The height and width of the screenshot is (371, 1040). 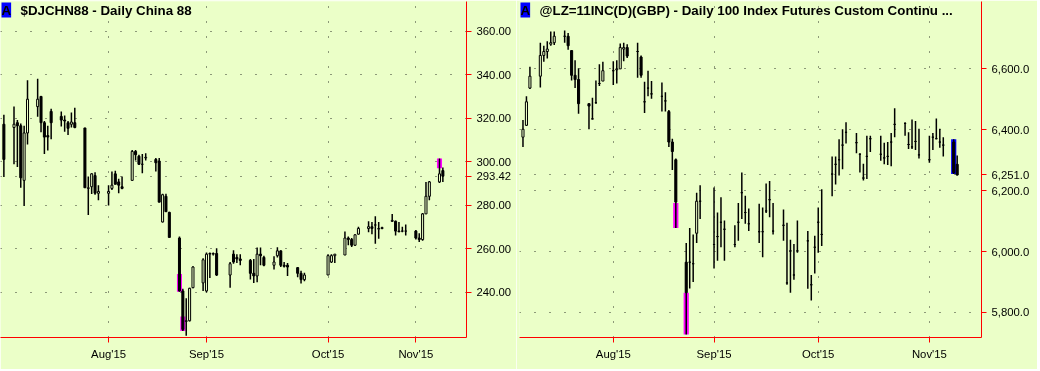 I want to click on y-tick-label: 300.00, so click(x=494, y=161).